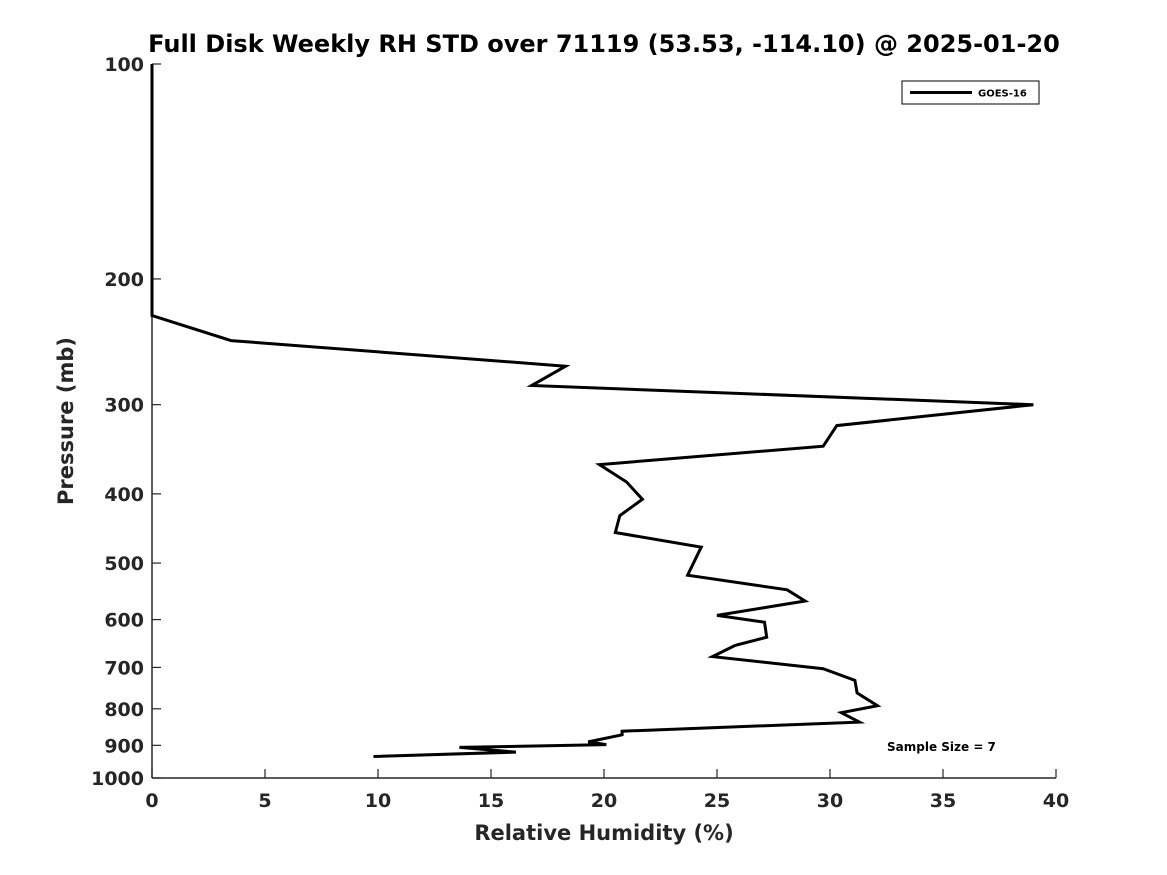  I want to click on x-tick-label: 0, so click(151, 801).